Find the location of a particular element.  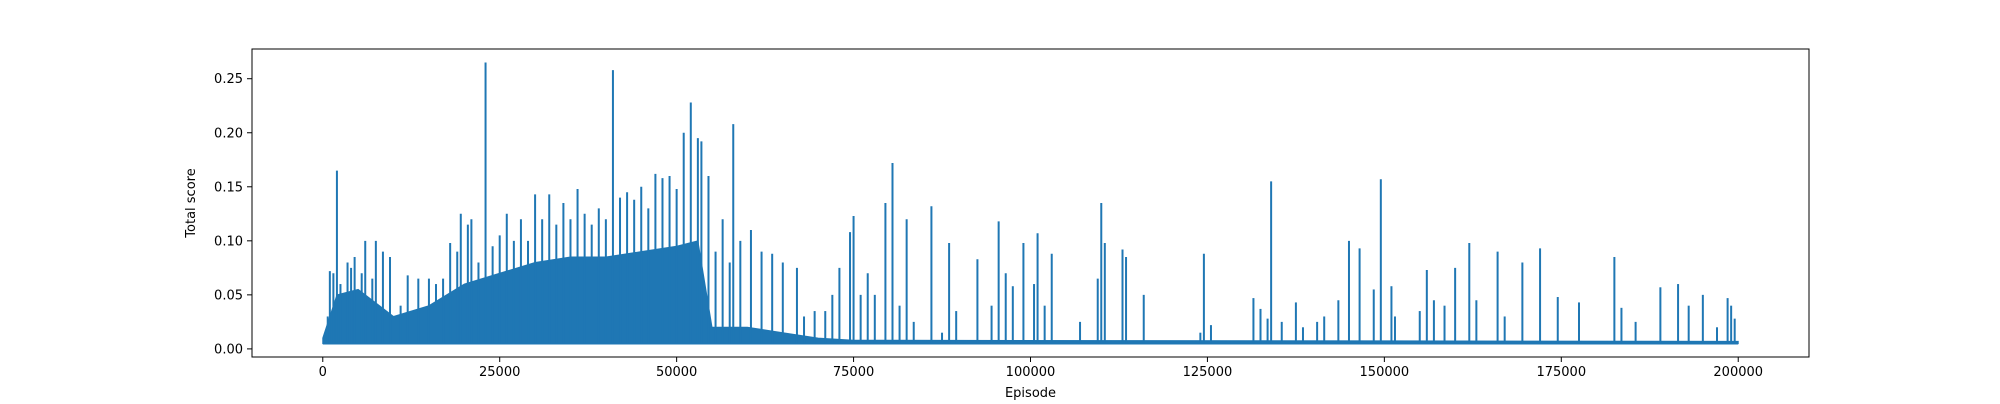

x-tick-label: 100000 is located at coordinates (1031, 372).